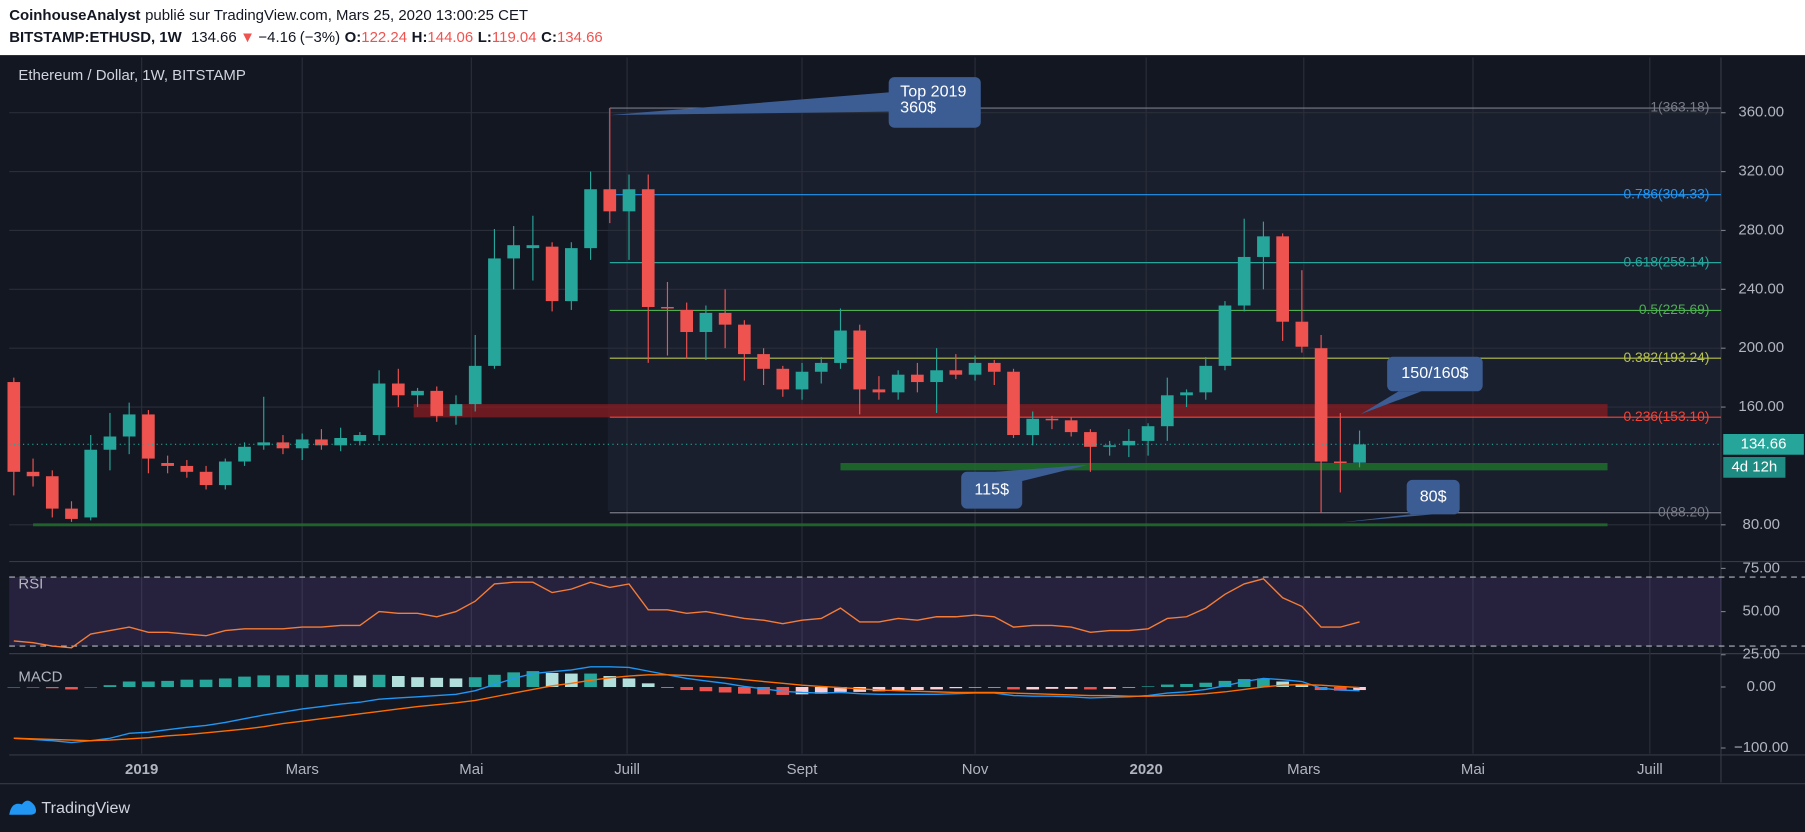 Image resolution: width=1805 pixels, height=832 pixels. I want to click on fib-label: 1(363.18), so click(1679, 107).